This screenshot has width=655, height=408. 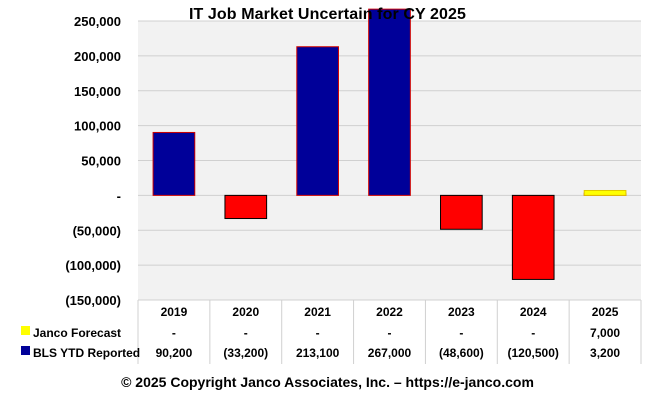 I want to click on legend-entry: BLS YTD Reported, so click(x=86, y=353).